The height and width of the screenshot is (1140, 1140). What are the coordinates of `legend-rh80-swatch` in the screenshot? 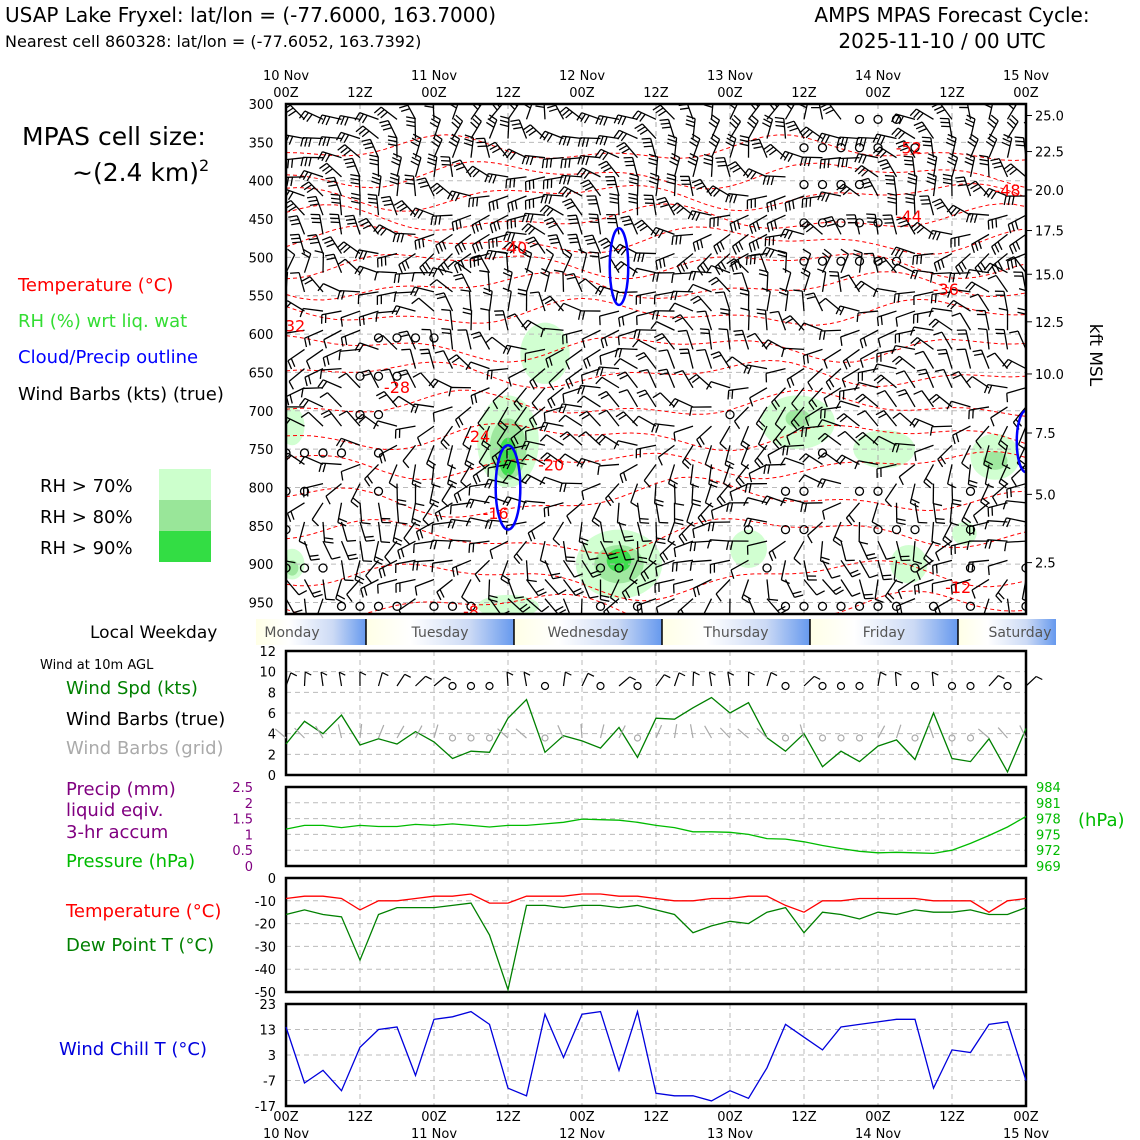 It's located at (185, 515).